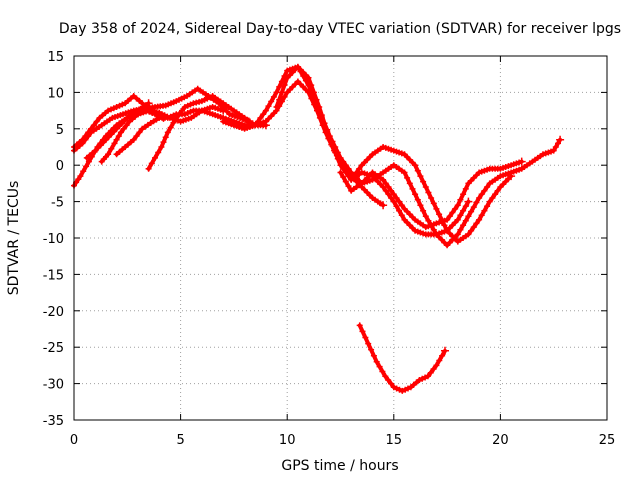 The width and height of the screenshot is (640, 480). Describe the element at coordinates (394, 440) in the screenshot. I see `x-tick-label: 15` at that location.